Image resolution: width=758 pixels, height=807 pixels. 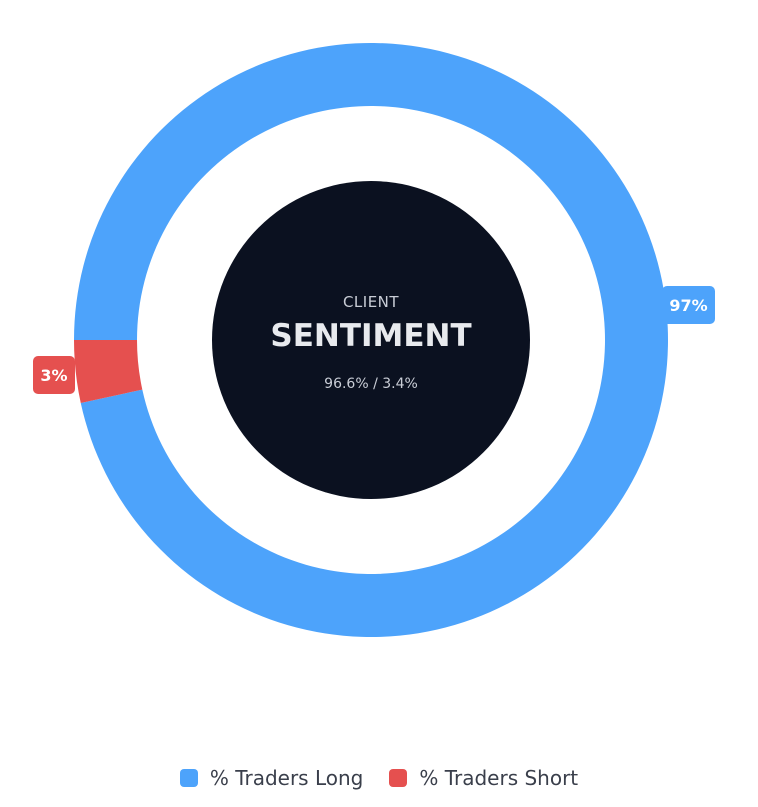 What do you see at coordinates (108, 371) in the screenshot?
I see `donut-slice-short` at bounding box center [108, 371].